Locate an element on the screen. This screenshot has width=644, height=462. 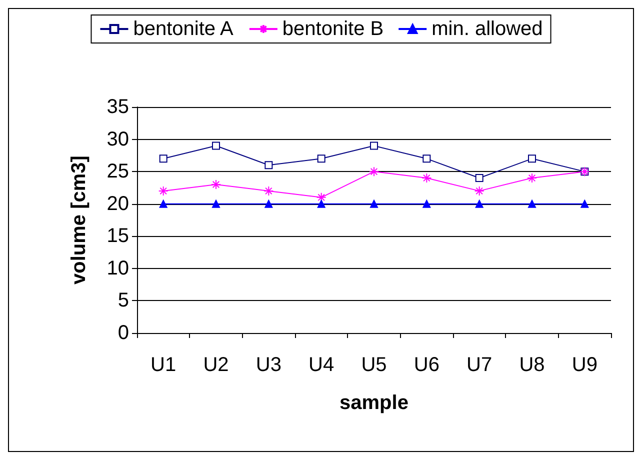
y-tick-label: 10 is located at coordinates (117, 268).